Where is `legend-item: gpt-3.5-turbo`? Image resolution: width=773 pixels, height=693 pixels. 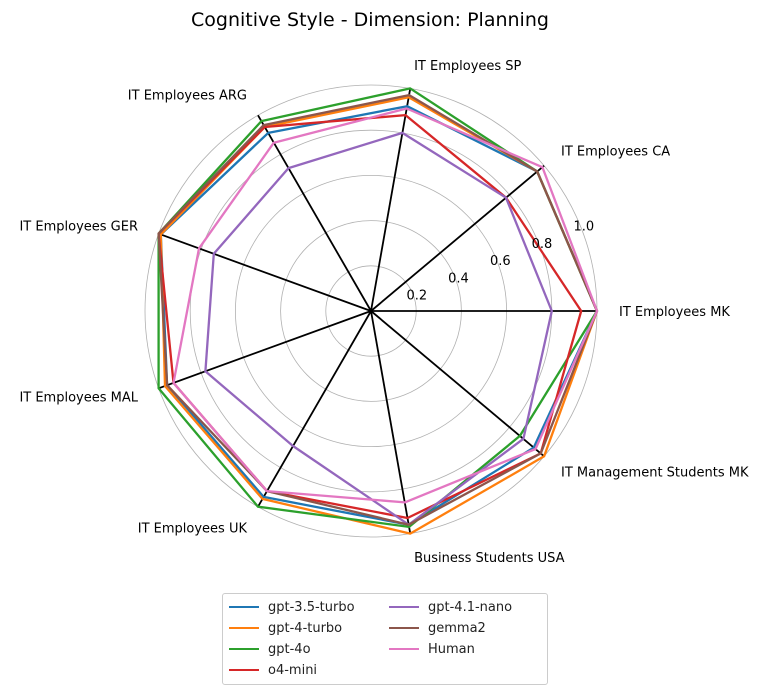
legend-item: gpt-3.5-turbo is located at coordinates (292, 607).